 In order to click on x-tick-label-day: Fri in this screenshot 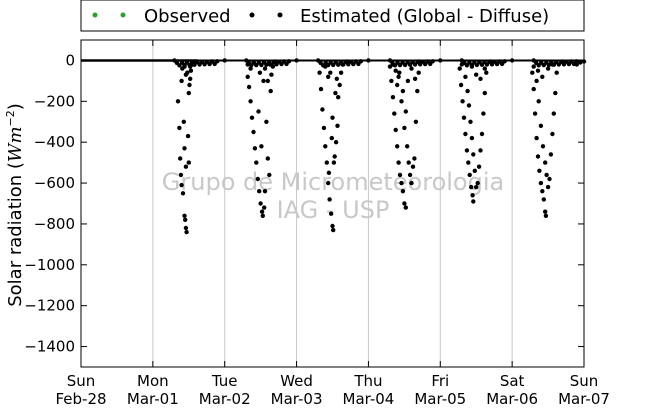, I will do `click(440, 381)`.